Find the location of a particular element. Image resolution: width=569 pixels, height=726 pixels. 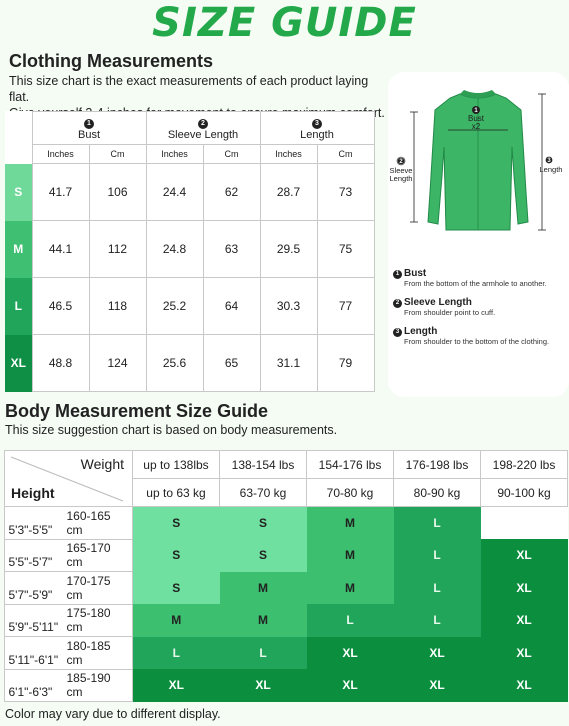

weight-lbs: up to 138lbs is located at coordinates (176, 464).